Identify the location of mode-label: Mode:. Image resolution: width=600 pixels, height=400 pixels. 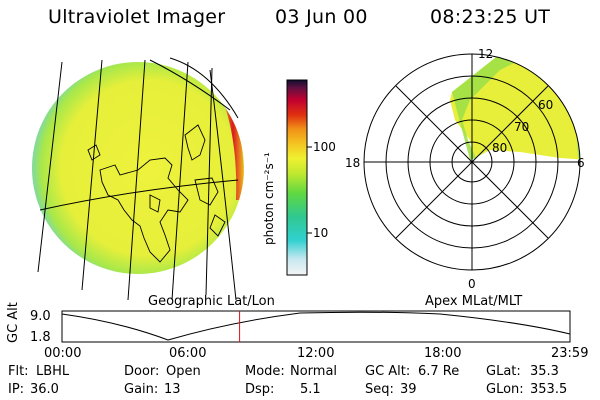
(265, 371).